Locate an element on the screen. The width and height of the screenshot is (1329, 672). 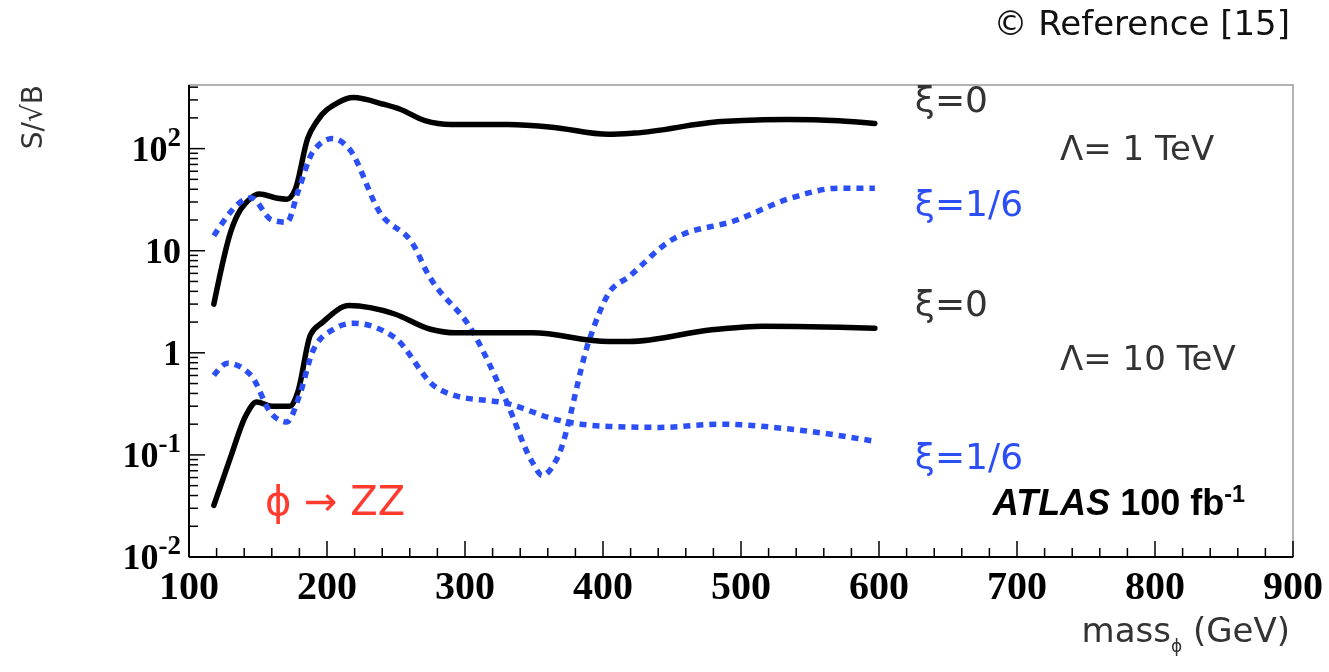
x-tick-label: 900 is located at coordinates (1293, 585).